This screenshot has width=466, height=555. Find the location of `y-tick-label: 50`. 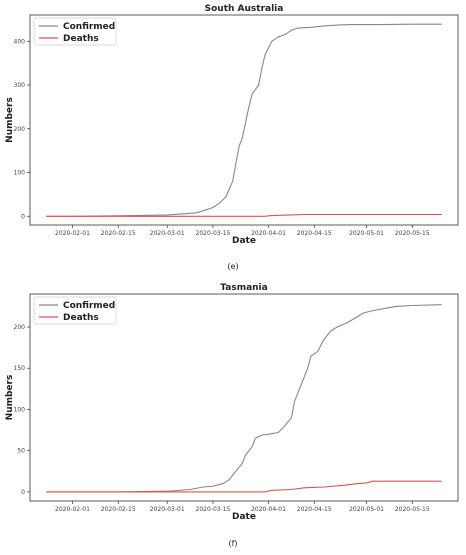

y-tick-label: 50 is located at coordinates (21, 451).